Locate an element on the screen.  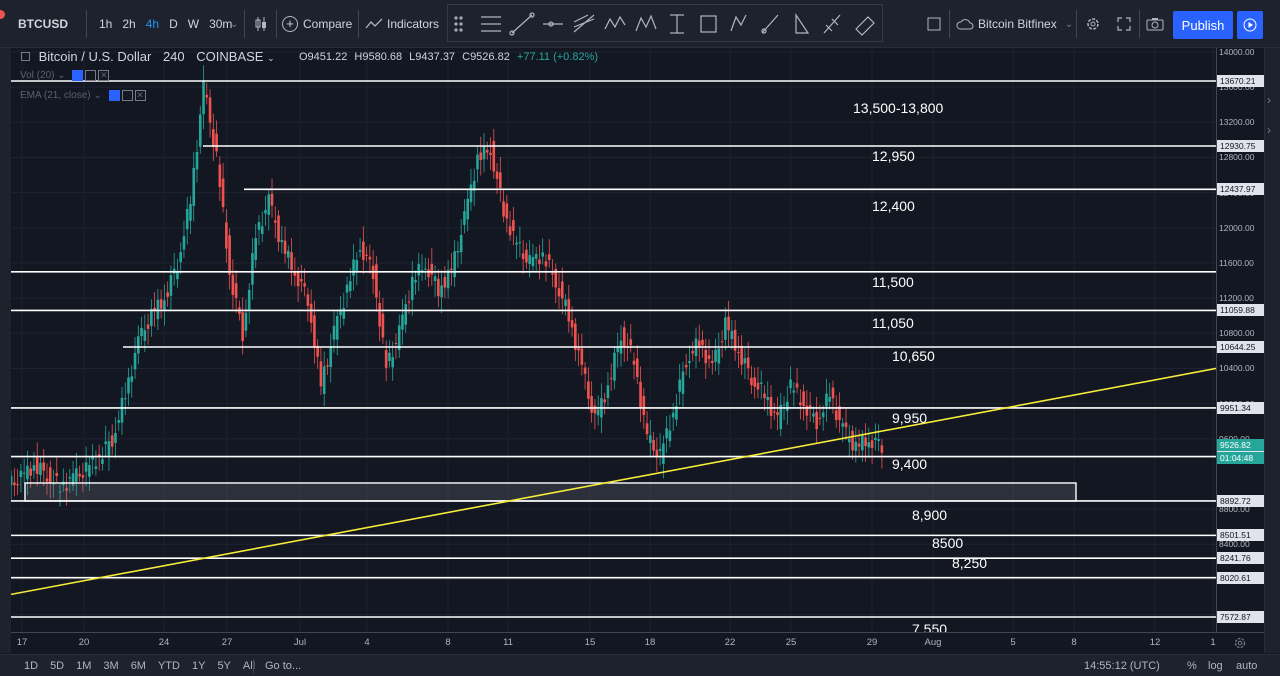
range-all: All is located at coordinates (249, 666).